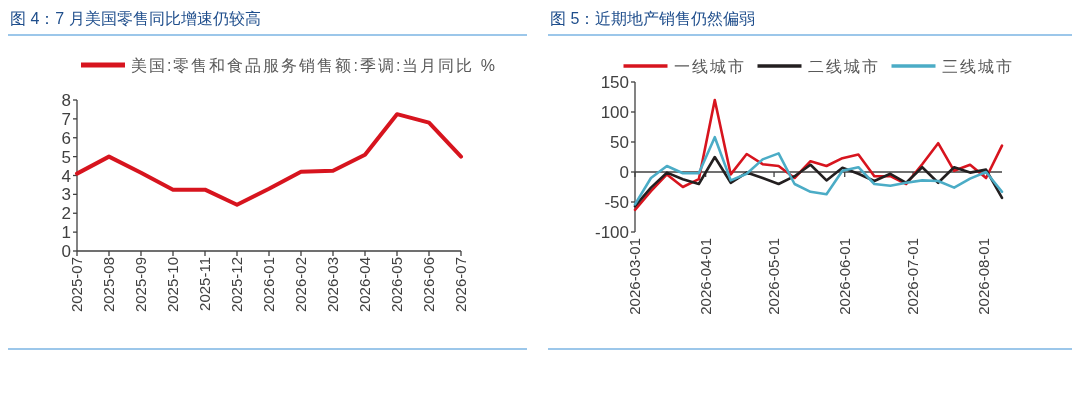 The image size is (1080, 393). I want to click on y-tick-label: 1, so click(66, 233).